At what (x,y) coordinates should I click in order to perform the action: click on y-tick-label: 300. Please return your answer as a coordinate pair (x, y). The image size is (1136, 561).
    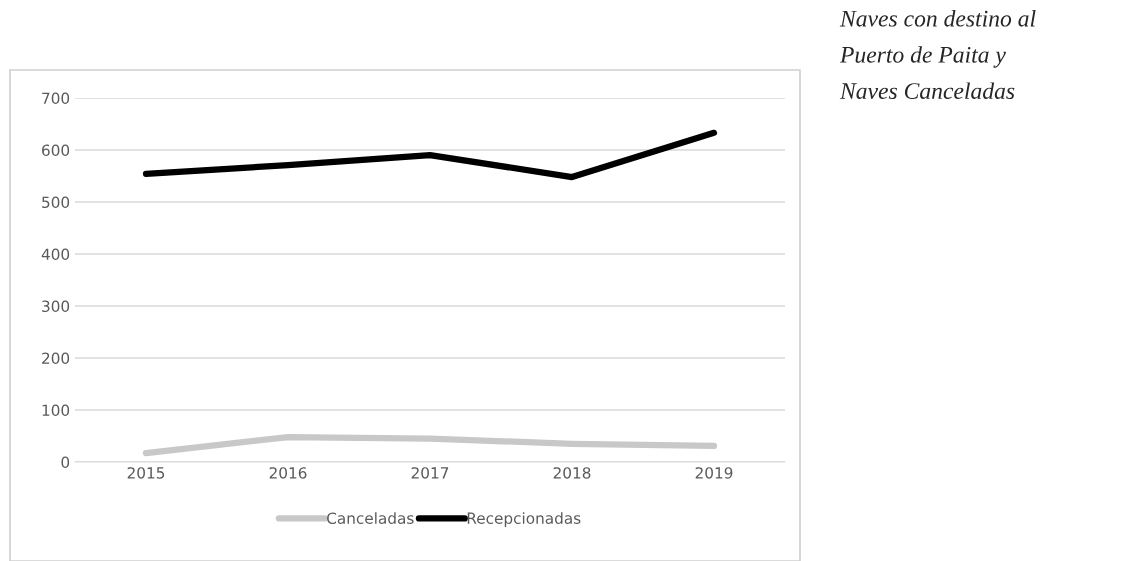
    Looking at the image, I should click on (56, 306).